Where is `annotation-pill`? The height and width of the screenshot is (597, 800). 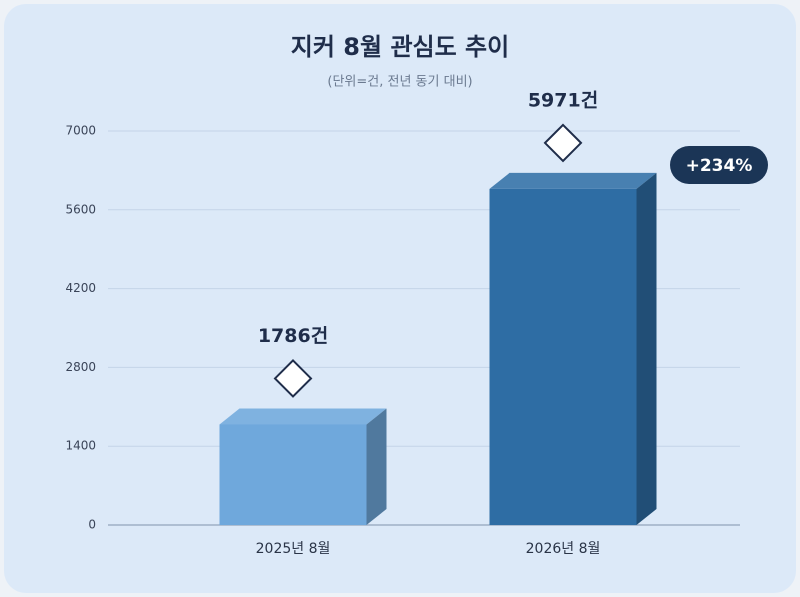 annotation-pill is located at coordinates (719, 165).